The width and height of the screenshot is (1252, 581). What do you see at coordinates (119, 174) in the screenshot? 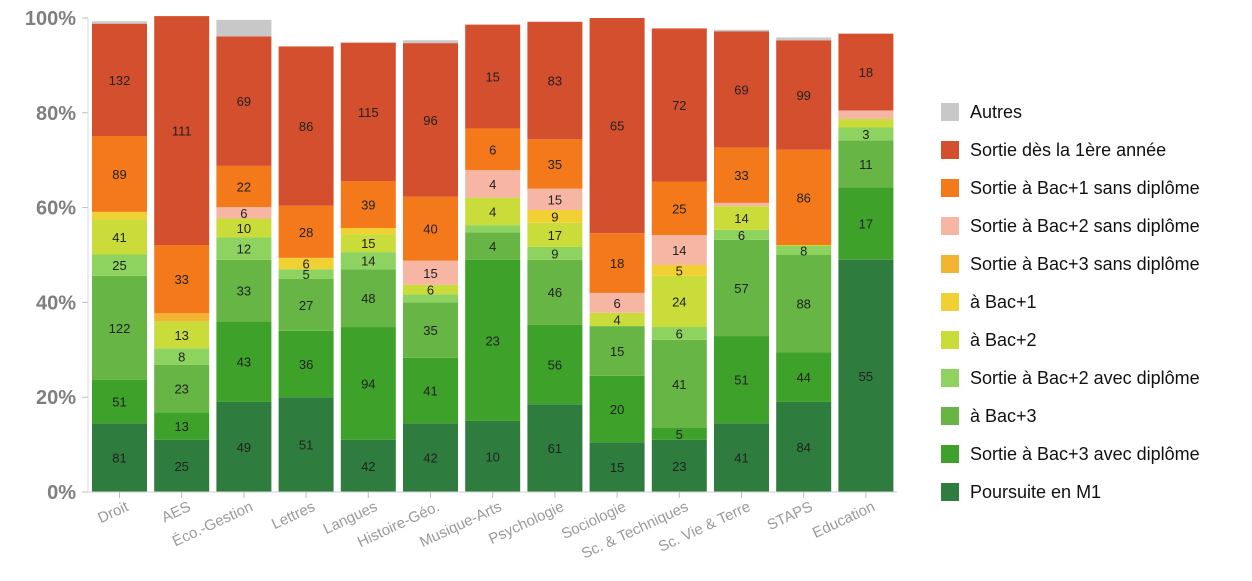
I see `data-label: 89` at bounding box center [119, 174].